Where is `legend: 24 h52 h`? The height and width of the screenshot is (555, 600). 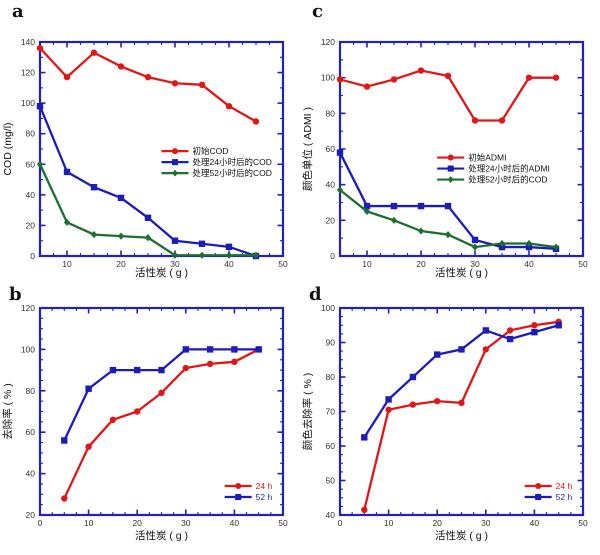
legend: 24 h52 h is located at coordinates (548, 491).